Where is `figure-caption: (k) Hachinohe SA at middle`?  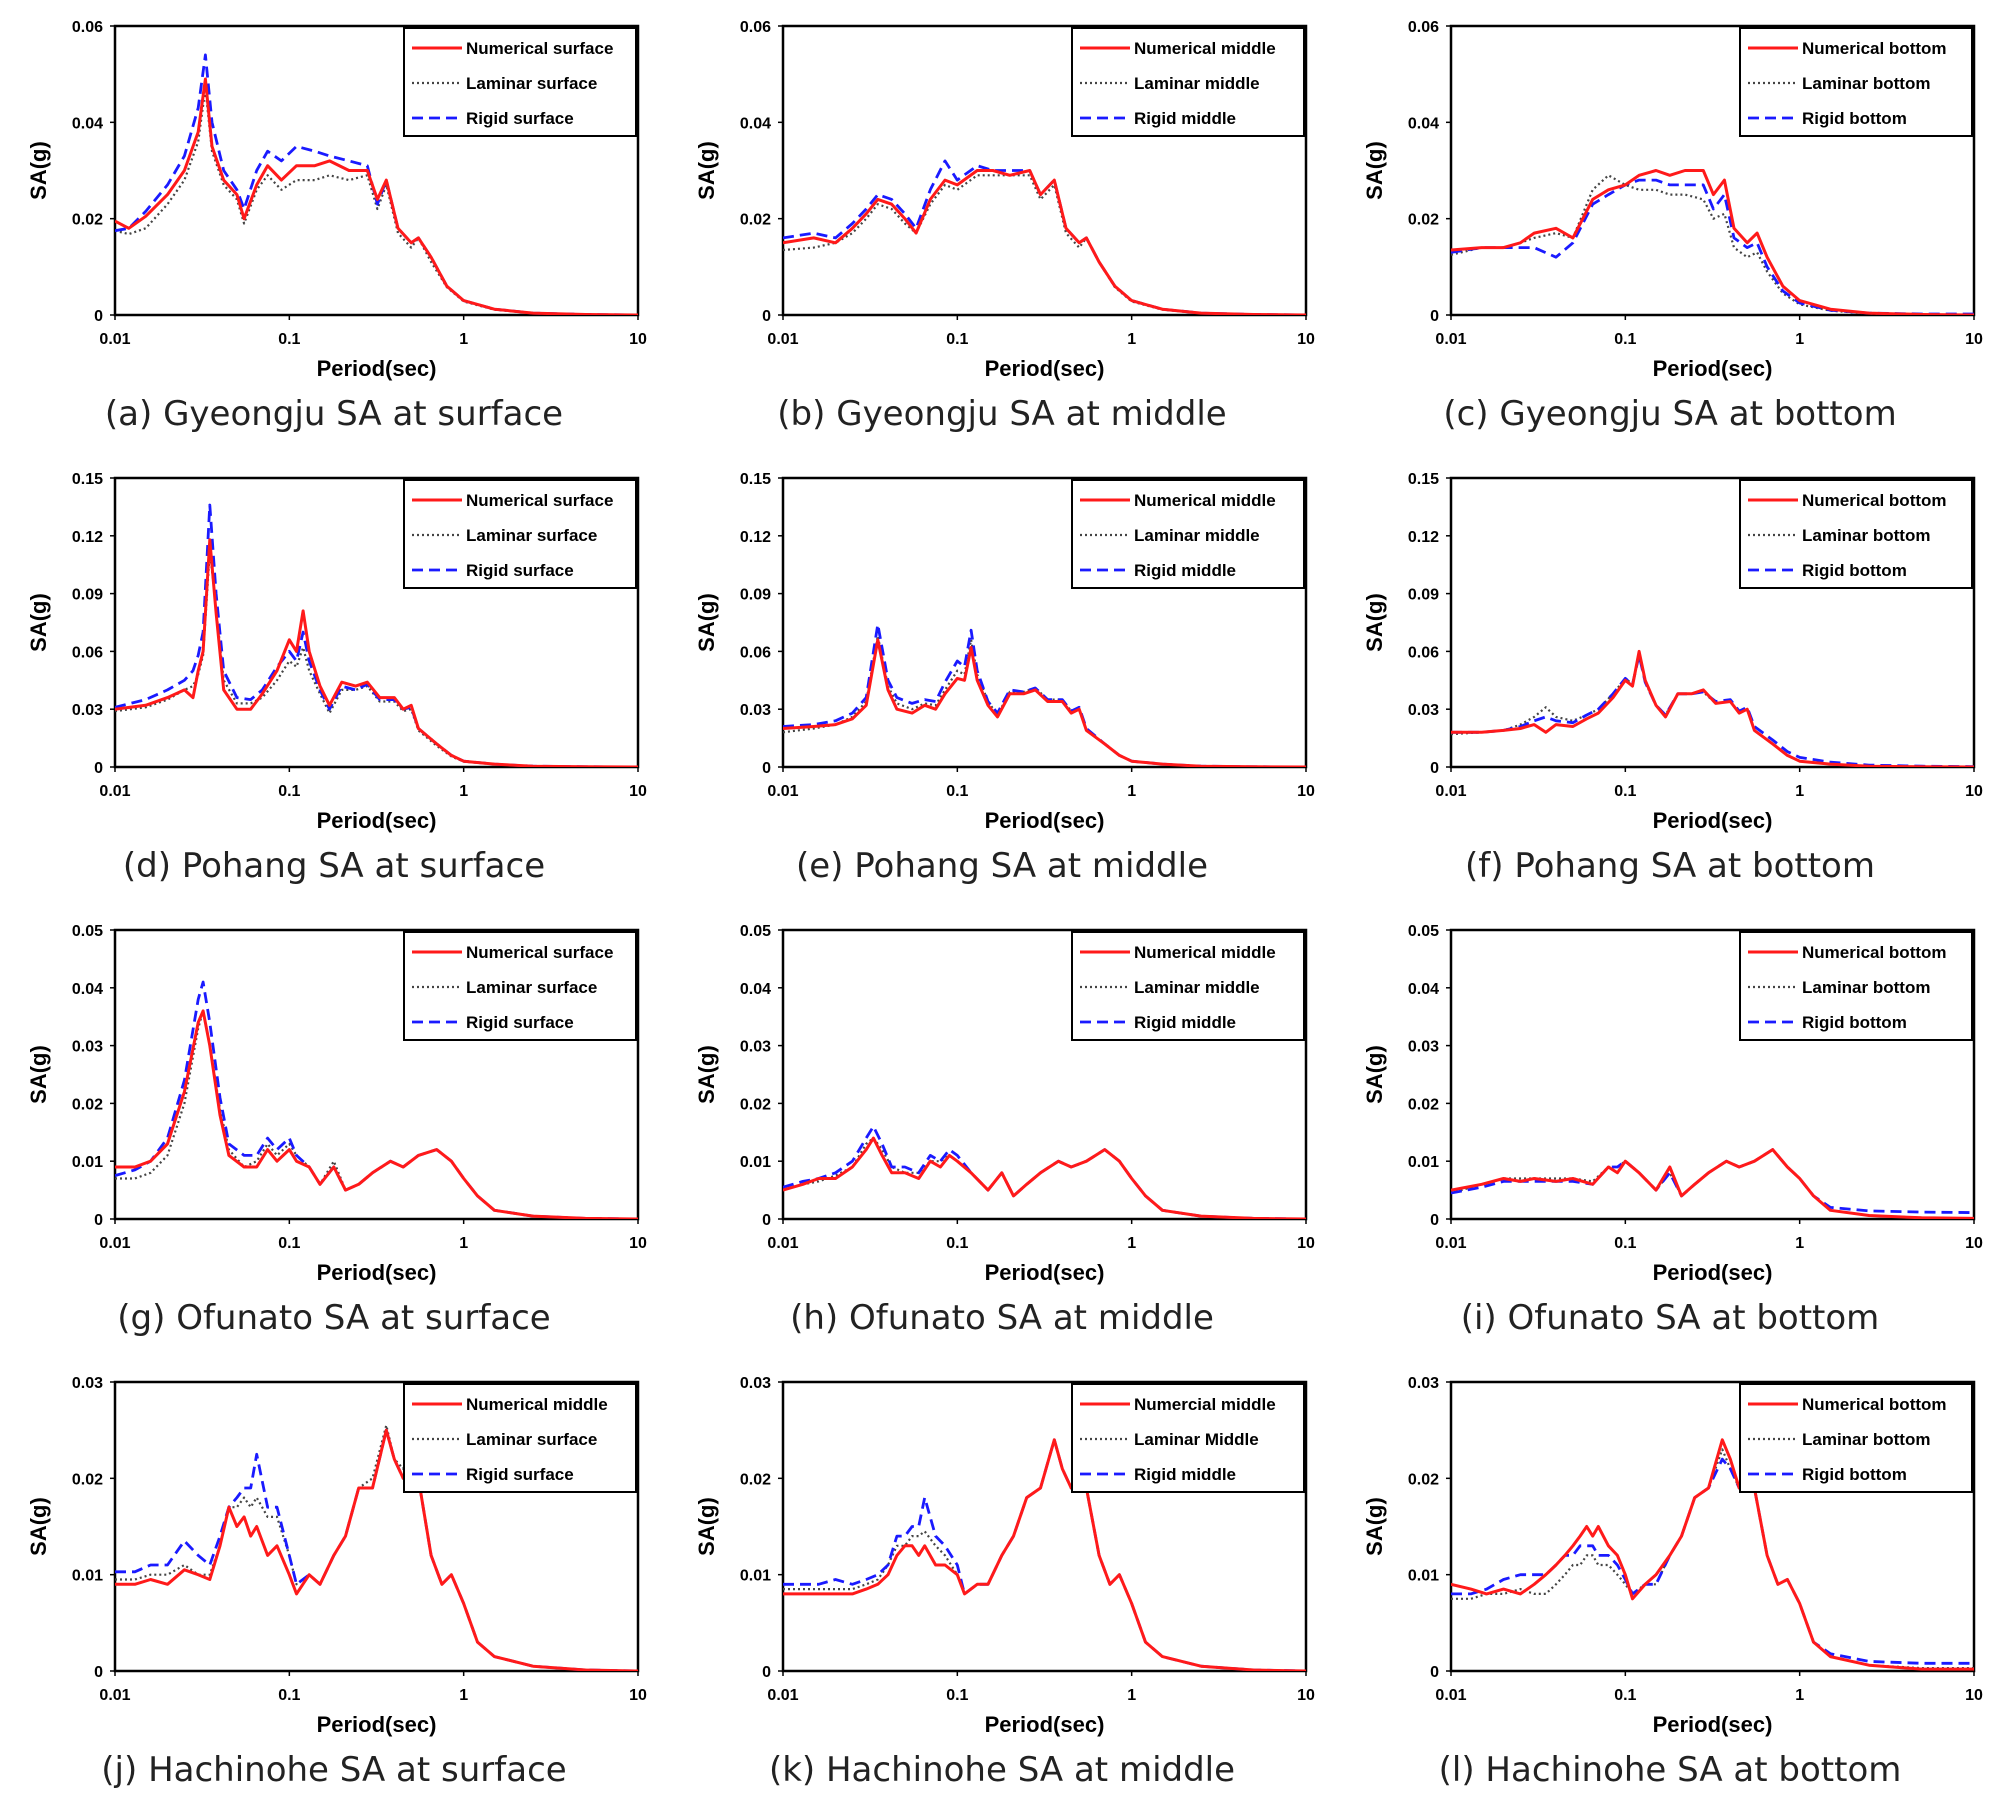 figure-caption: (k) Hachinohe SA at middle is located at coordinates (1002, 1770).